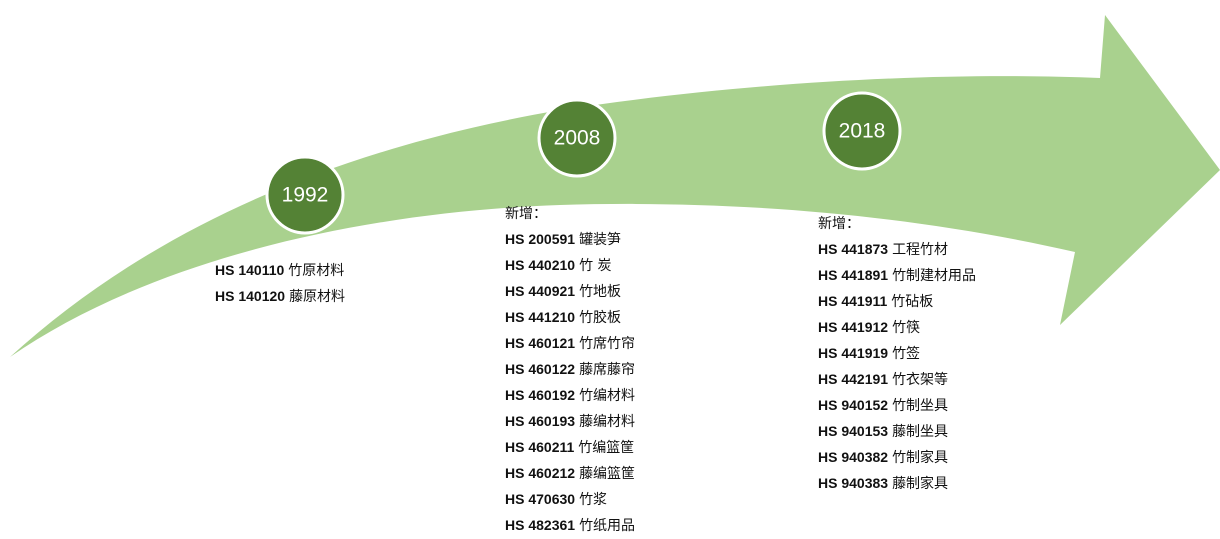  I want to click on hs-code: HS 441919, so click(853, 353).